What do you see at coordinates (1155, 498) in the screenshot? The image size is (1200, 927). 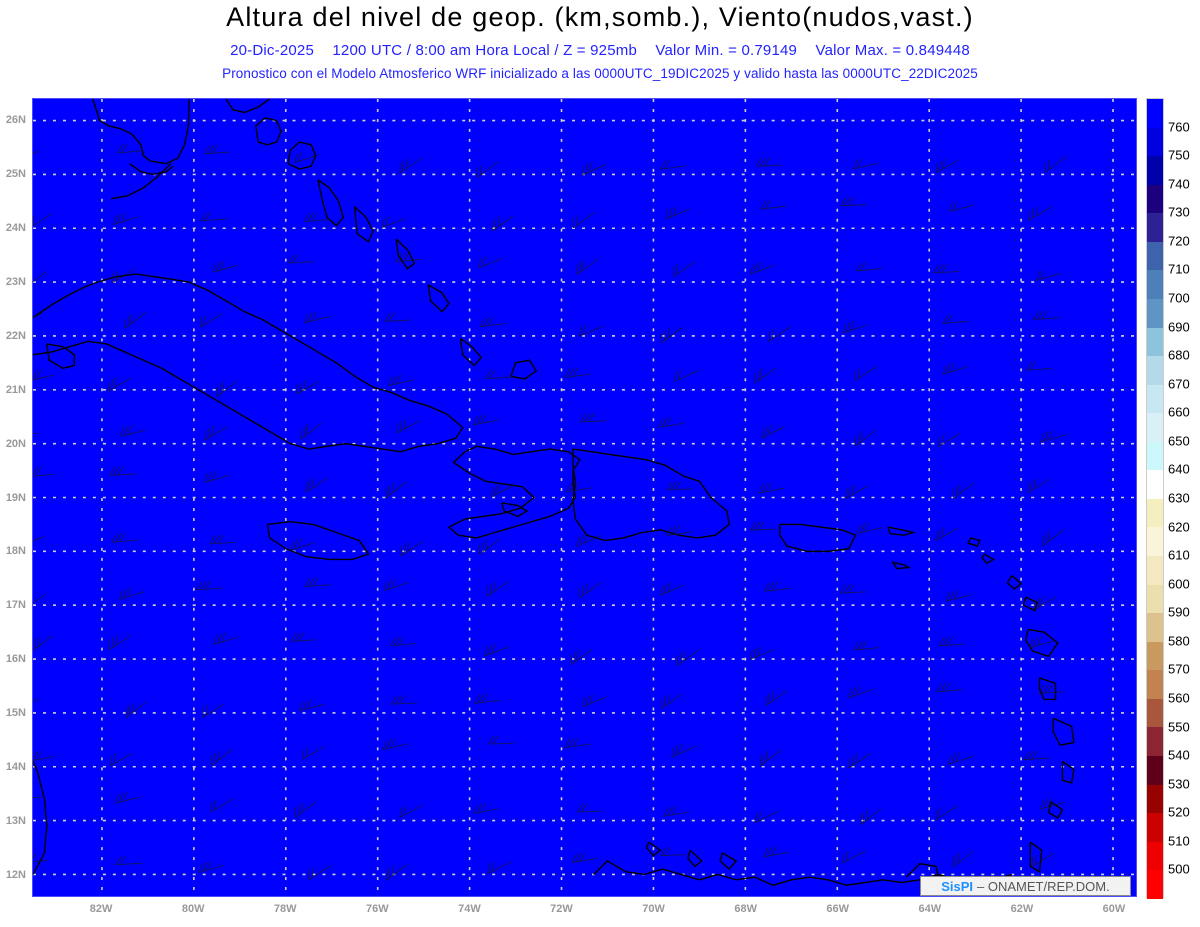 I see `colorbar` at bounding box center [1155, 498].